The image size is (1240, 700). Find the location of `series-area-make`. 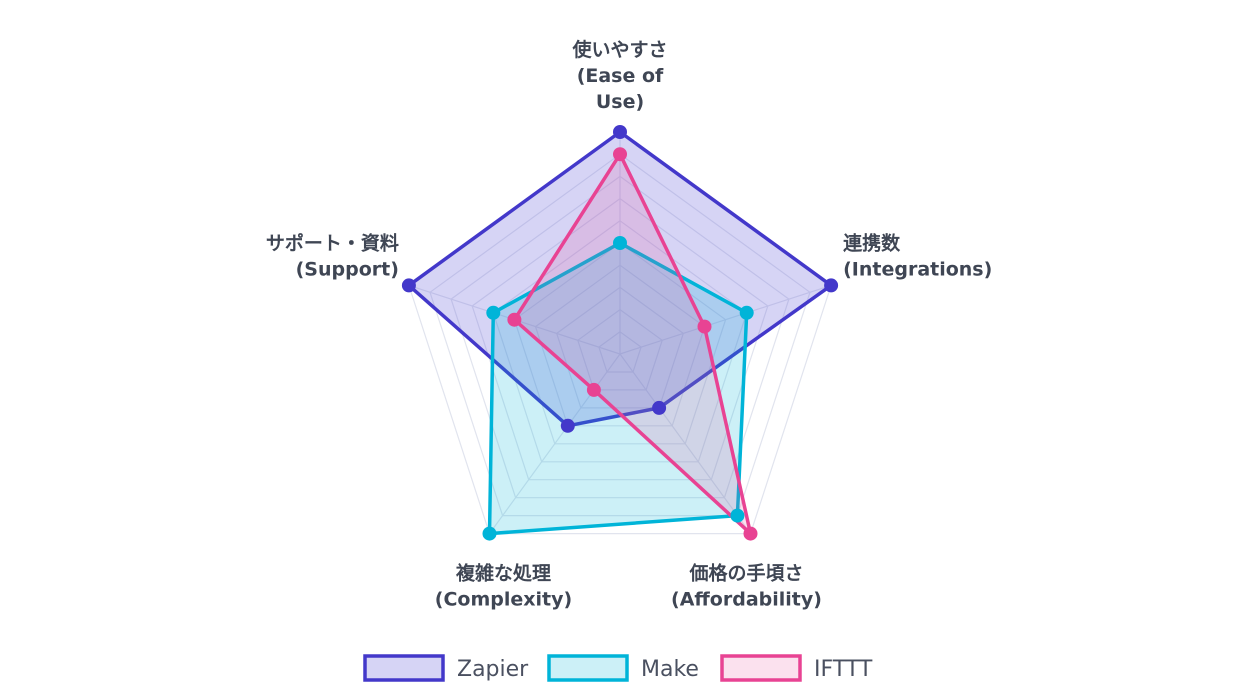

series-area-make is located at coordinates (618, 388).